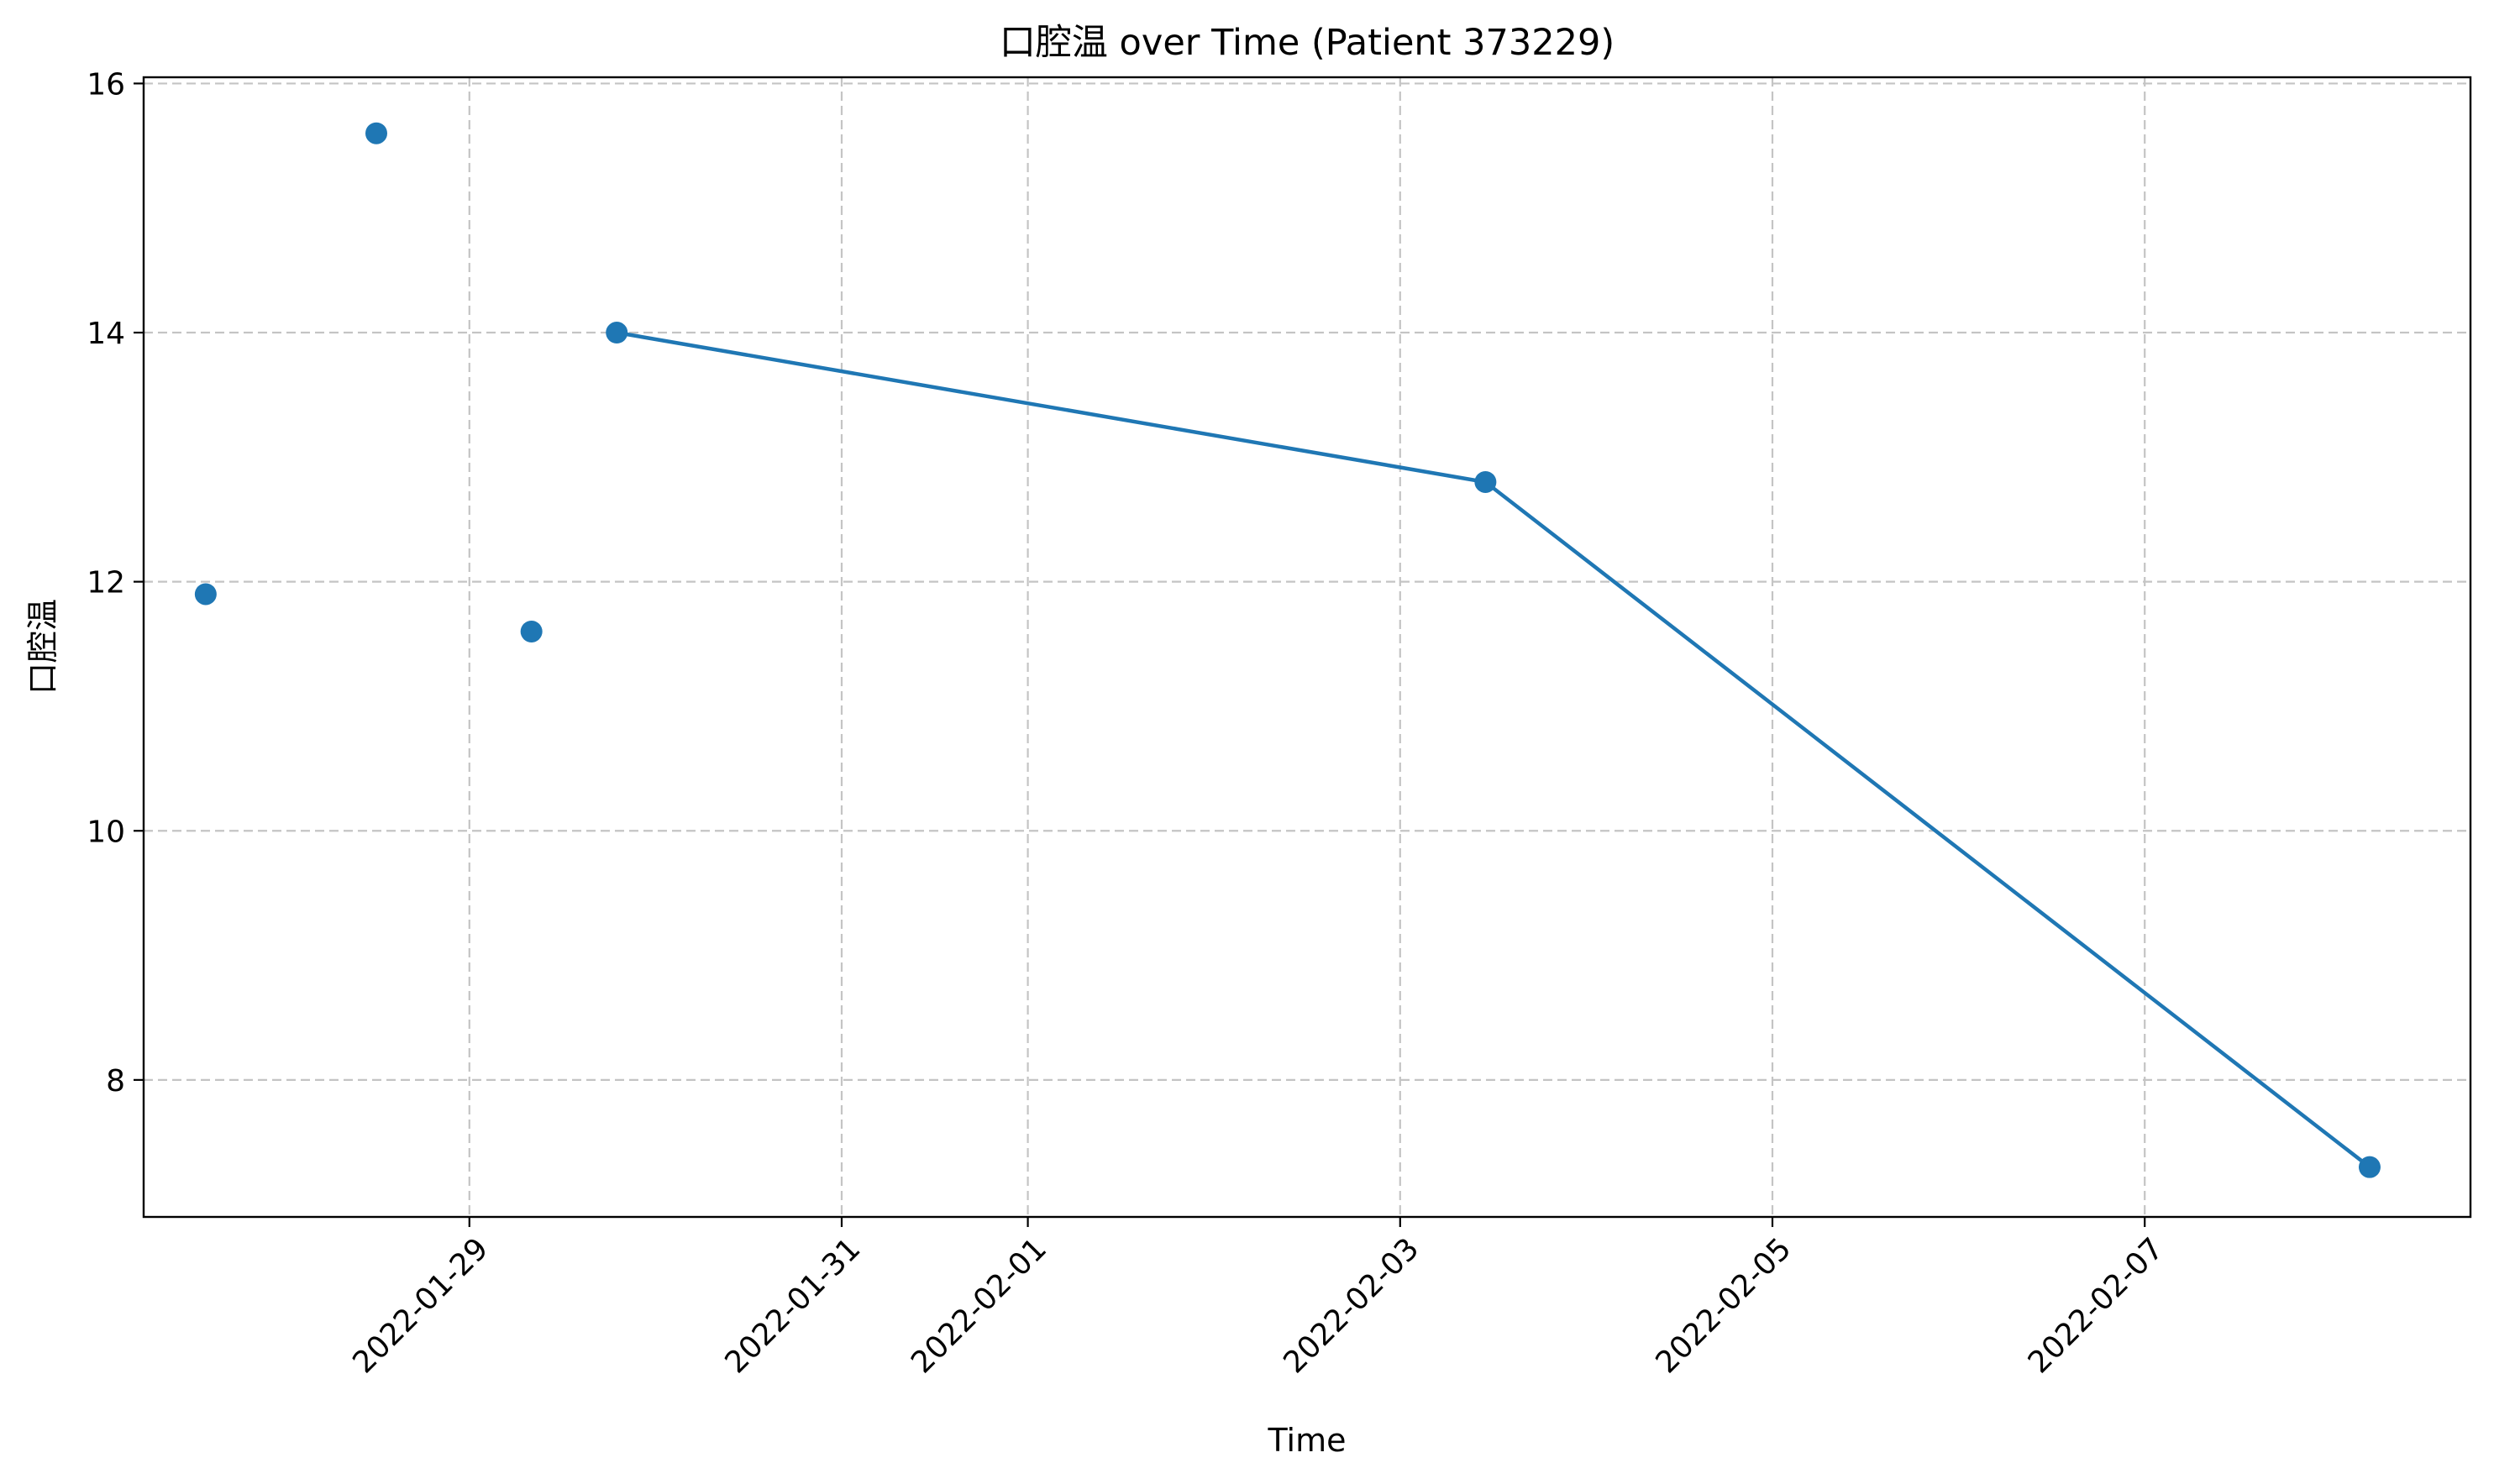  Describe the element at coordinates (1307, 1441) in the screenshot. I see `x-axis-label: Time` at that location.